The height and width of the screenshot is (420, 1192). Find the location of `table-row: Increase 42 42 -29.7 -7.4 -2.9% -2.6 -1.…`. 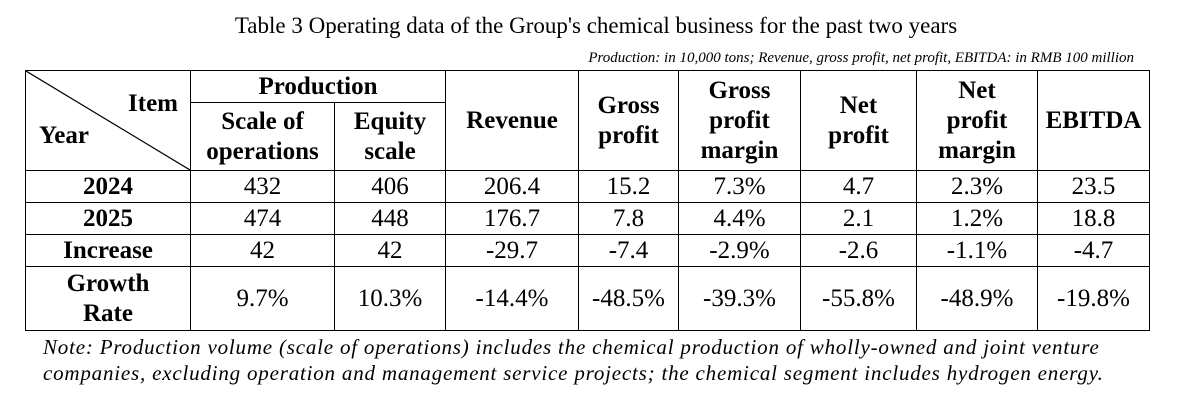

table-row: Increase 42 42 -29.7 -7.4 -2.9% -2.6 -1.… is located at coordinates (587, 250).